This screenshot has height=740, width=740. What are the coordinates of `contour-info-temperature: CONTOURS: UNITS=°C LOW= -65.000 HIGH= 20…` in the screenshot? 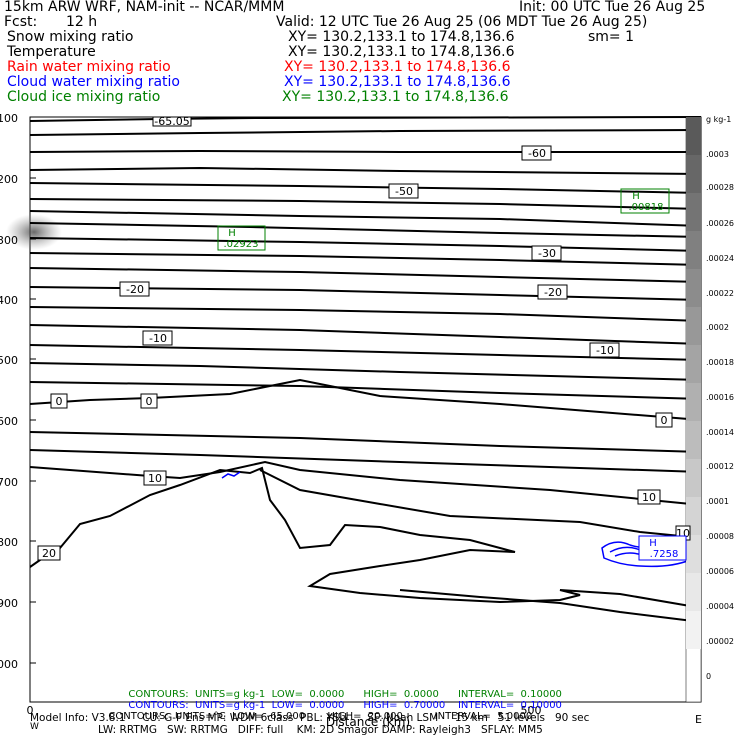 It's located at (317, 711).